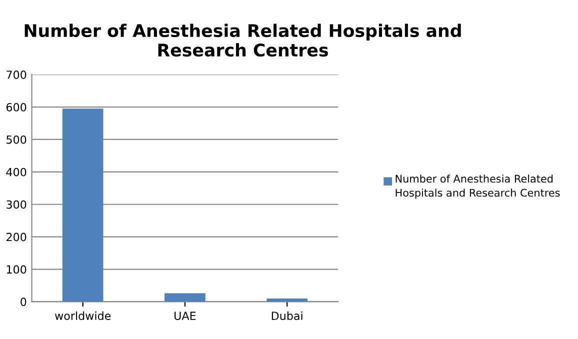 Image resolution: width=578 pixels, height=339 pixels. What do you see at coordinates (16, 269) in the screenshot?
I see `y-tick-label: 100` at bounding box center [16, 269].